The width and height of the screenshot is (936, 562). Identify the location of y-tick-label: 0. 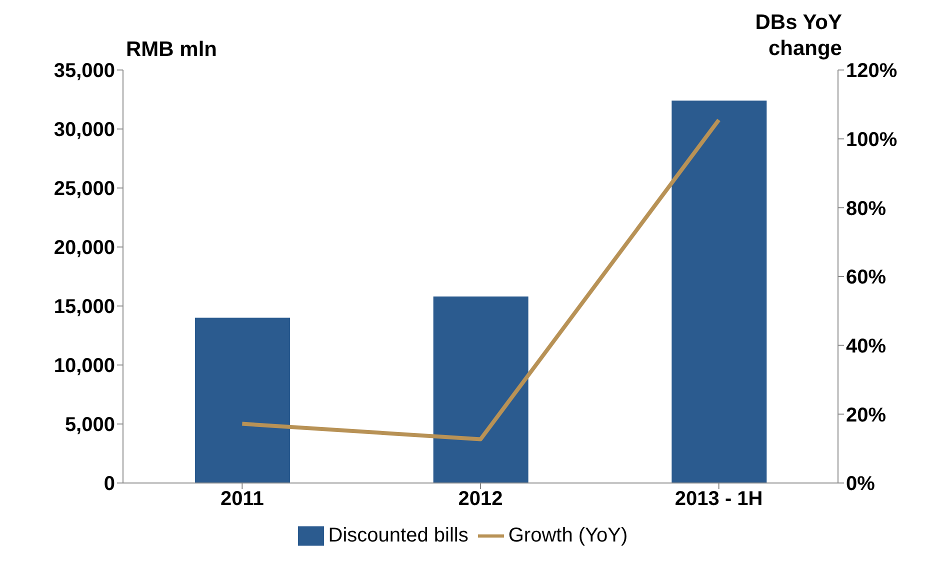
(109, 484).